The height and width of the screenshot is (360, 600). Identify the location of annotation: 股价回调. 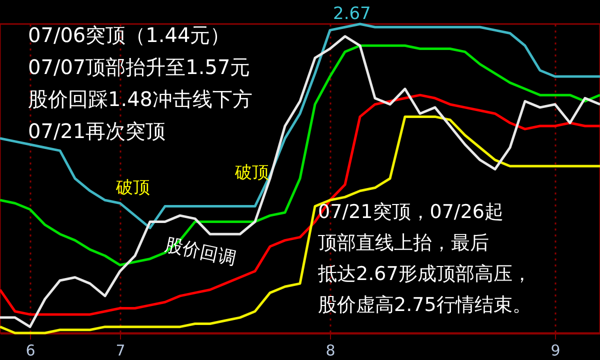
(200, 252).